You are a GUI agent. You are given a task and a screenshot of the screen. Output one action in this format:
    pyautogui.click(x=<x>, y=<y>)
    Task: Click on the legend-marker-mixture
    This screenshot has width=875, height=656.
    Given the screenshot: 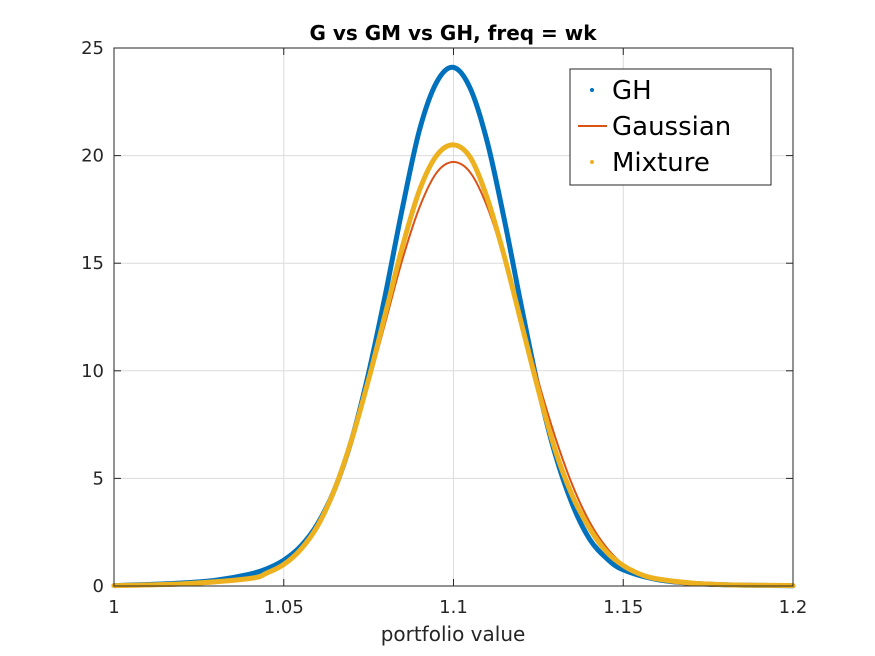 What is the action you would take?
    pyautogui.click(x=592, y=162)
    